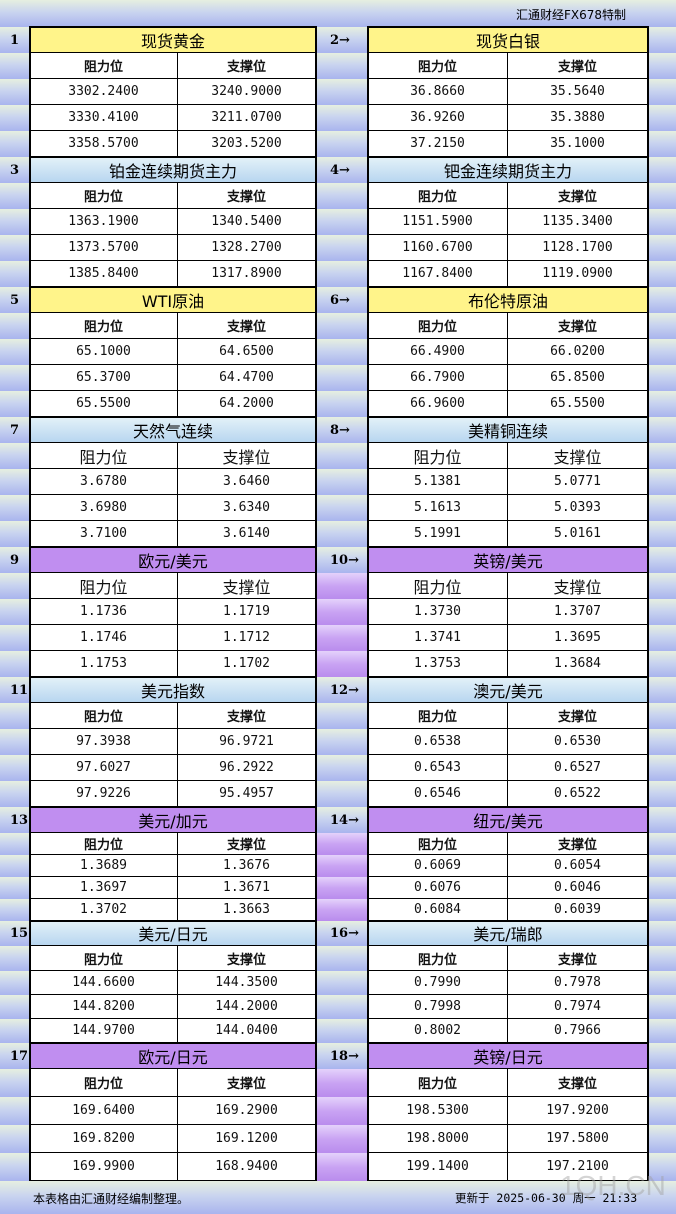  Describe the element at coordinates (15, 40) in the screenshot. I see `block-number: 1` at that location.